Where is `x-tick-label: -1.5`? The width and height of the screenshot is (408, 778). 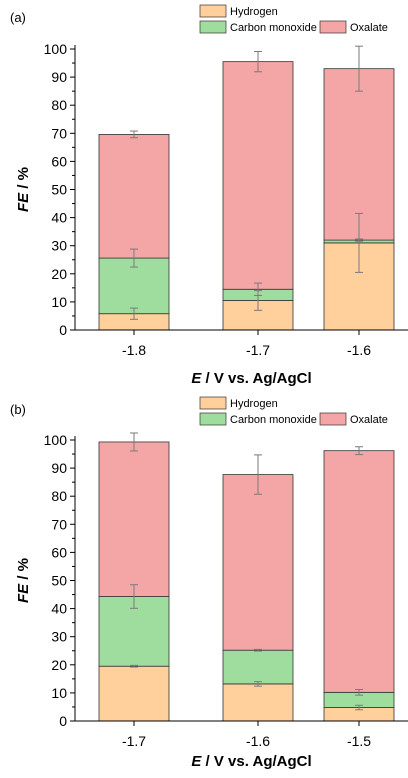 x-tick-label: -1.5 is located at coordinates (359, 741).